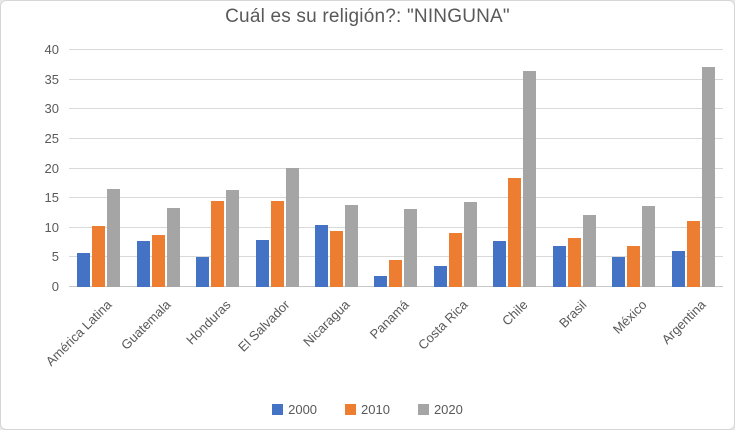 Image resolution: width=735 pixels, height=430 pixels. What do you see at coordinates (303, 409) in the screenshot?
I see `legend-label-2000: 2000` at bounding box center [303, 409].